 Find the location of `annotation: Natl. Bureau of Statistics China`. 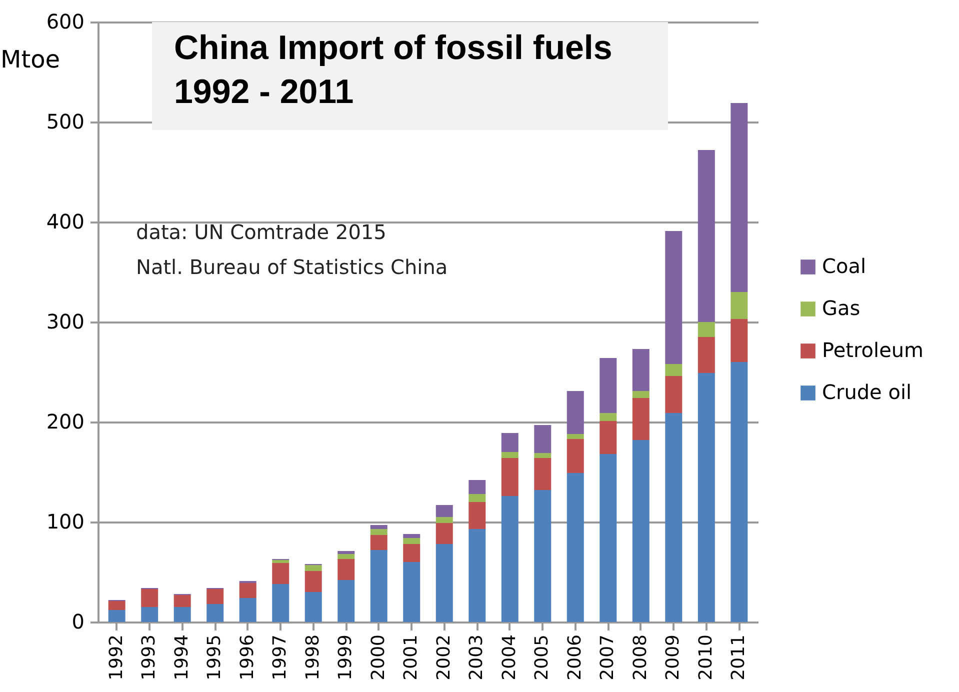

annotation: Natl. Bureau of Statistics China is located at coordinates (292, 267).